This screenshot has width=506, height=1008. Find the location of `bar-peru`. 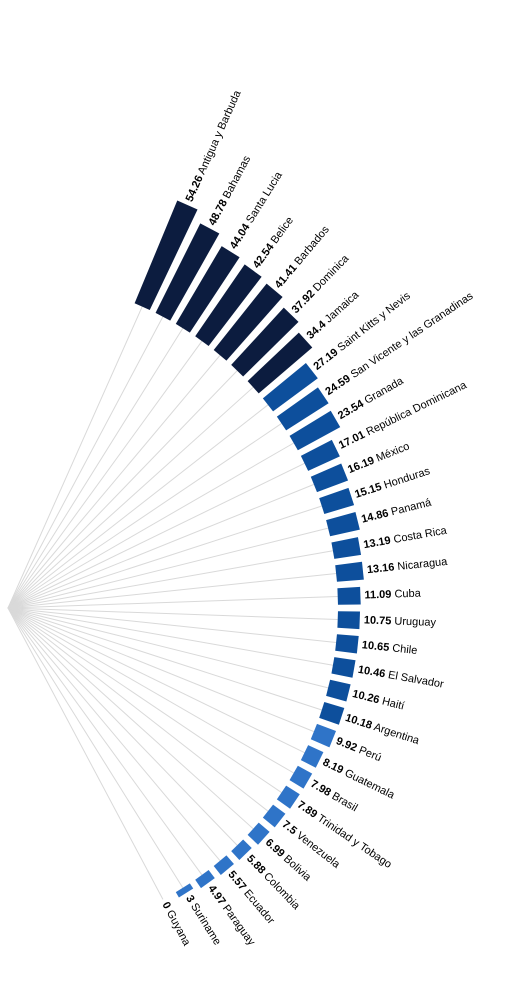

bar-peru is located at coordinates (323, 735).